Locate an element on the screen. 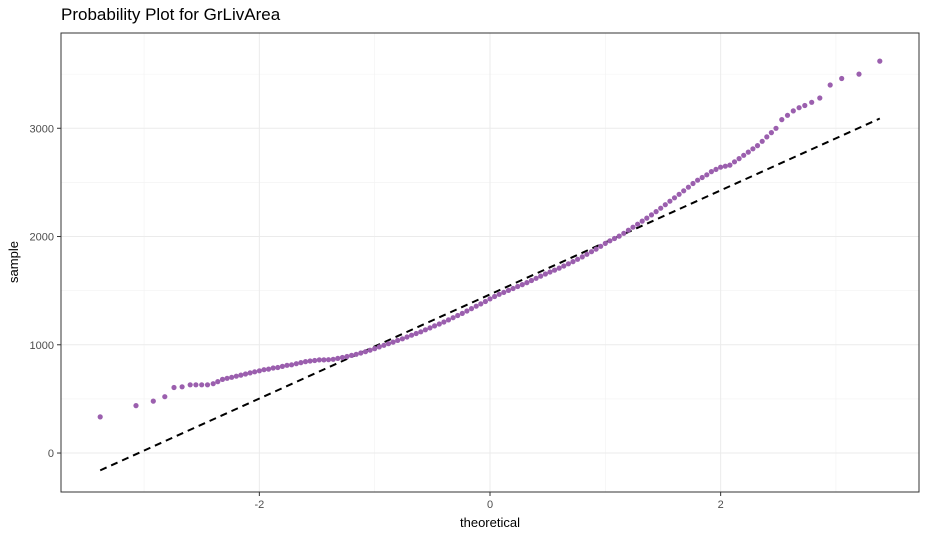 Image resolution: width=926 pixels, height=537 pixels. y-tick-label: 1000 is located at coordinates (42, 346).